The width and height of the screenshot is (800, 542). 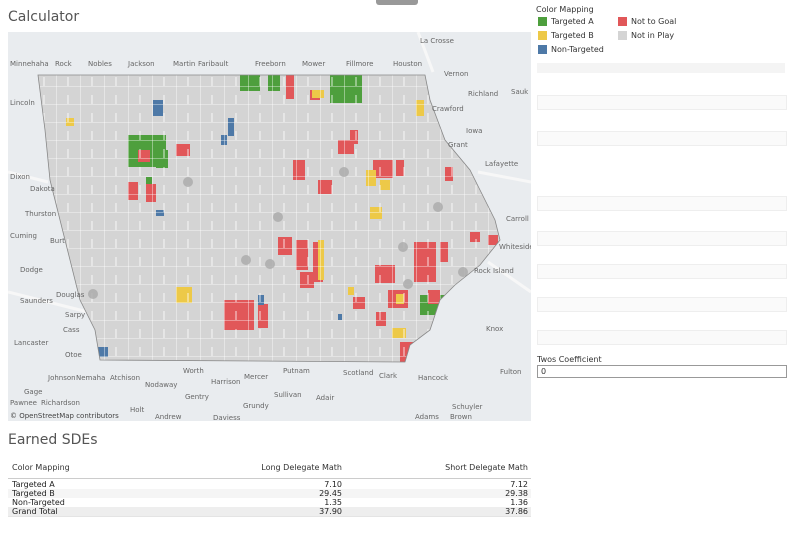 What do you see at coordinates (73, 355) in the screenshot?
I see `map-label: Otoe` at bounding box center [73, 355].